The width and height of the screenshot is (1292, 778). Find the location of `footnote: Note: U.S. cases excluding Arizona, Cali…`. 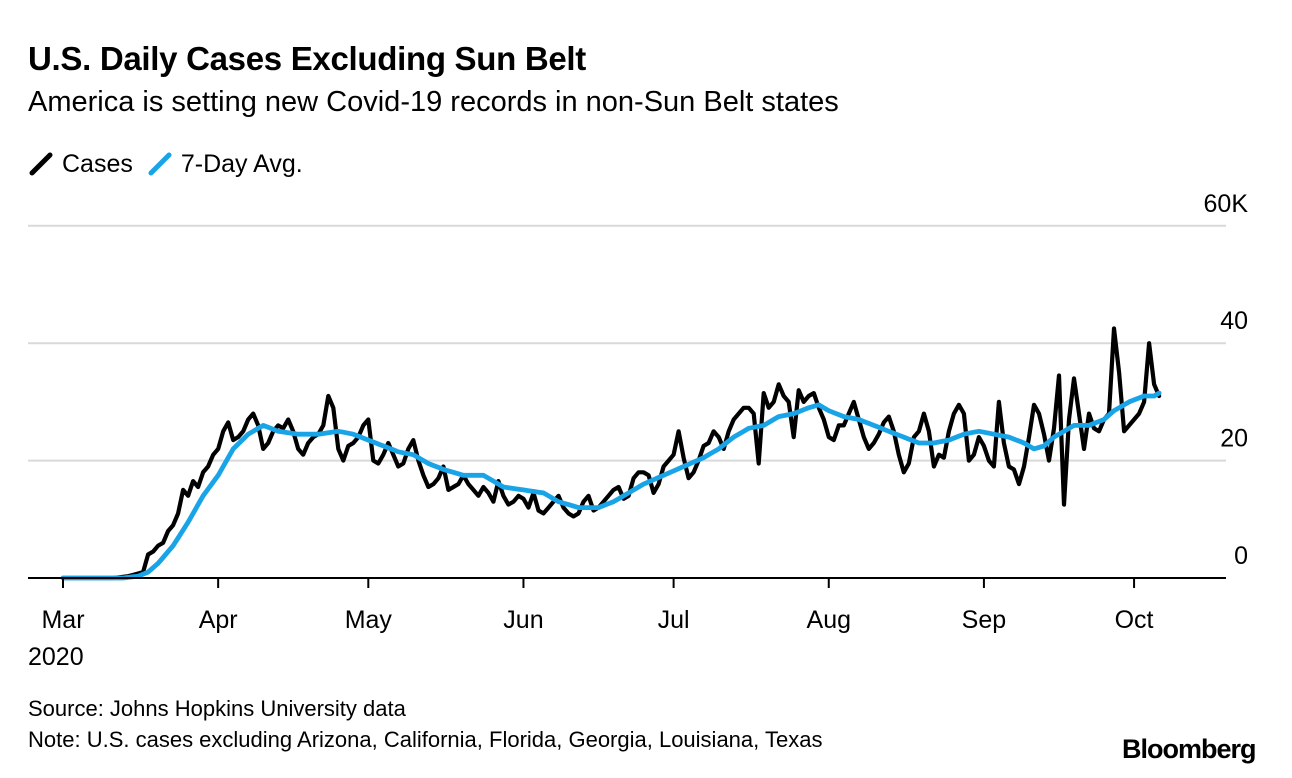

footnote: Note: U.S. cases excluding Arizona, Cali… is located at coordinates (425, 739).